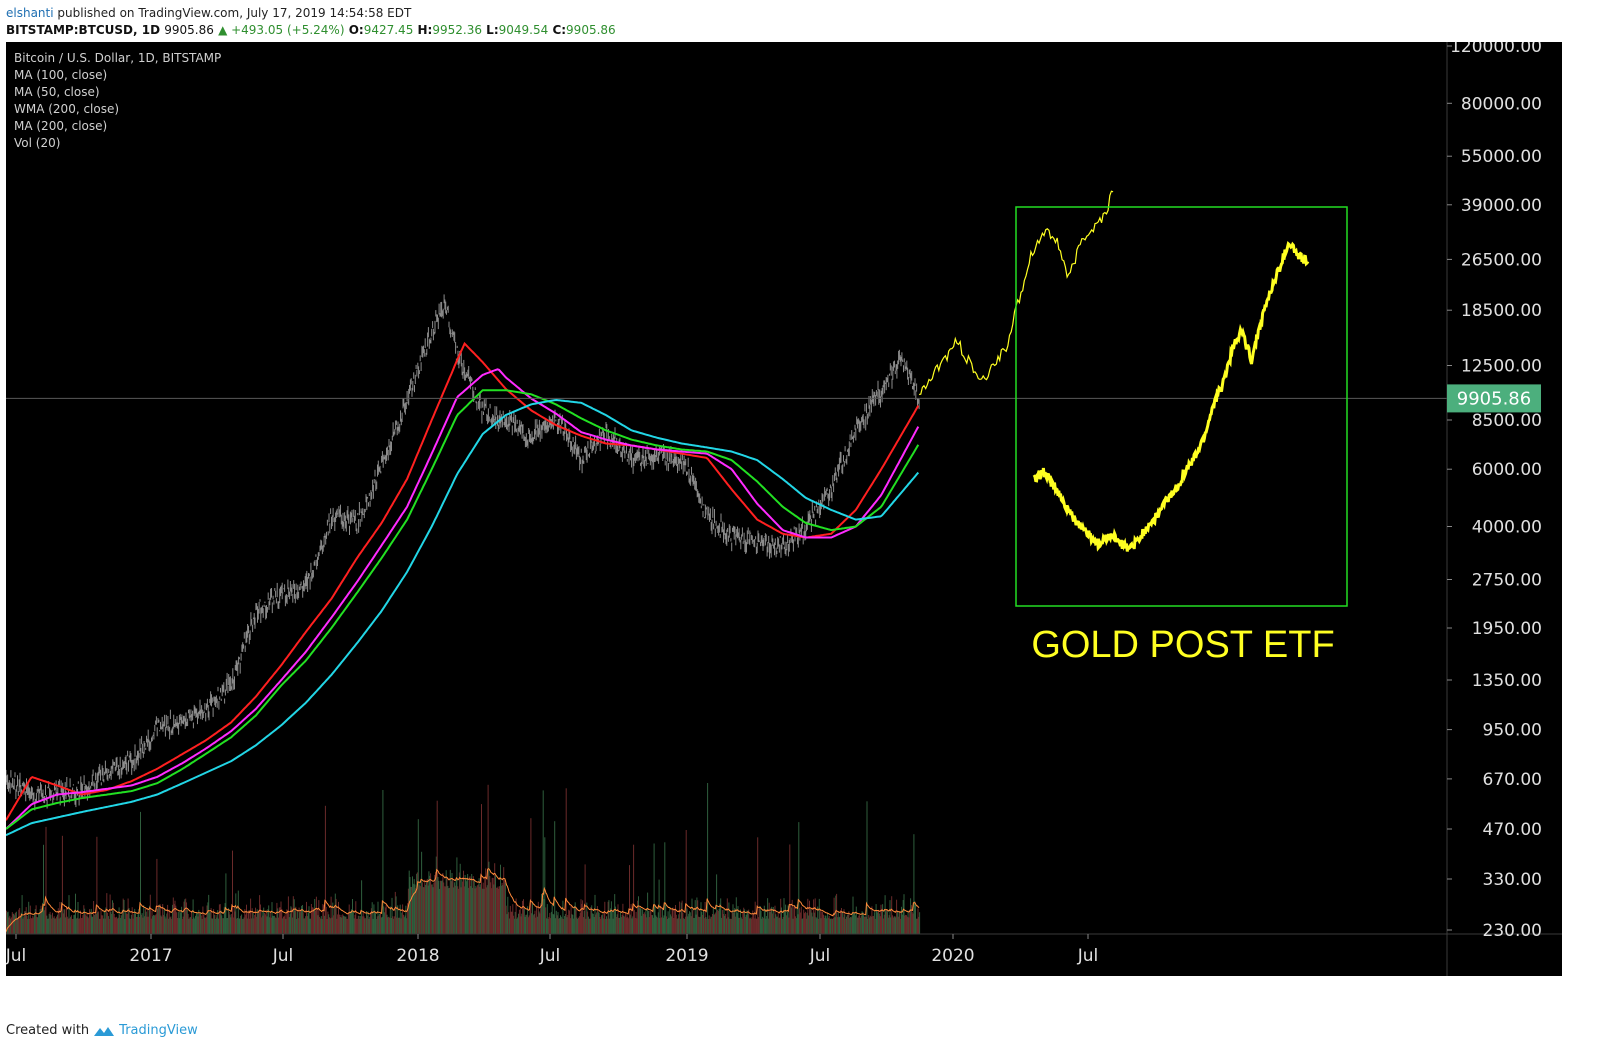 The height and width of the screenshot is (1046, 1623). I want to click on legend-ma200: MA (200, close), so click(60, 126).